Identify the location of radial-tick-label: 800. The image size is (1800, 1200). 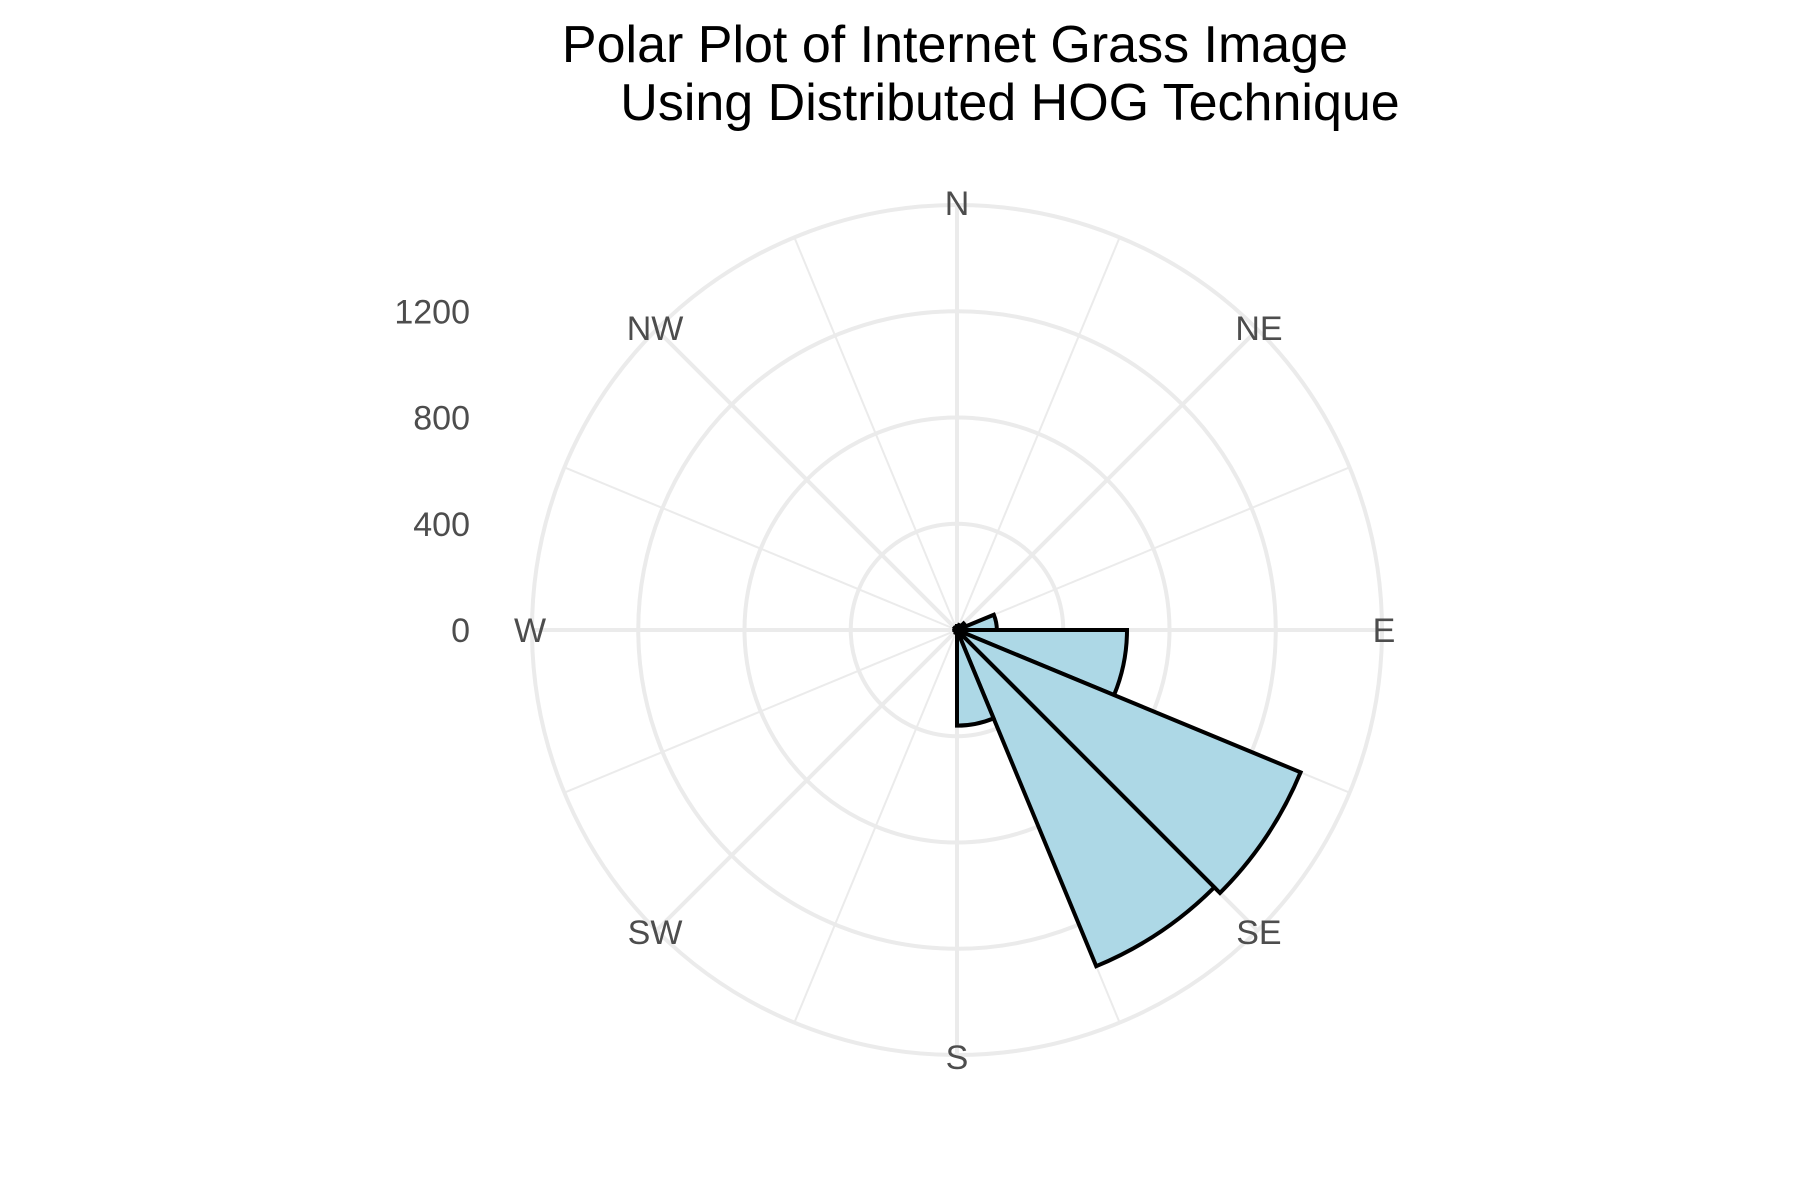
(441, 419).